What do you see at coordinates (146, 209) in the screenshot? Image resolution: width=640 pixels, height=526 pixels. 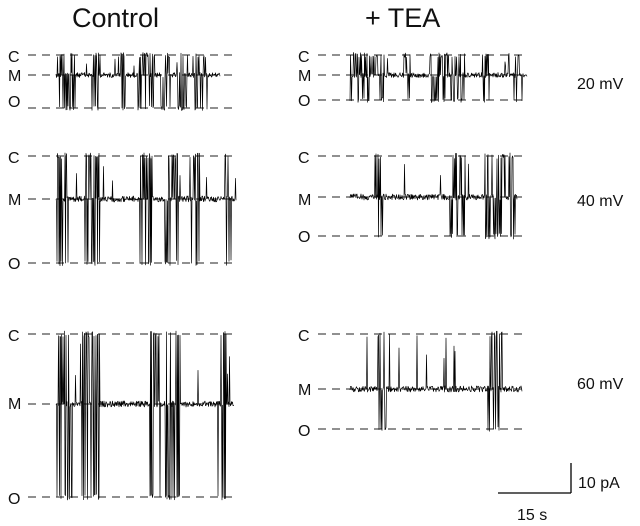 I see `control-40mv-trace` at bounding box center [146, 209].